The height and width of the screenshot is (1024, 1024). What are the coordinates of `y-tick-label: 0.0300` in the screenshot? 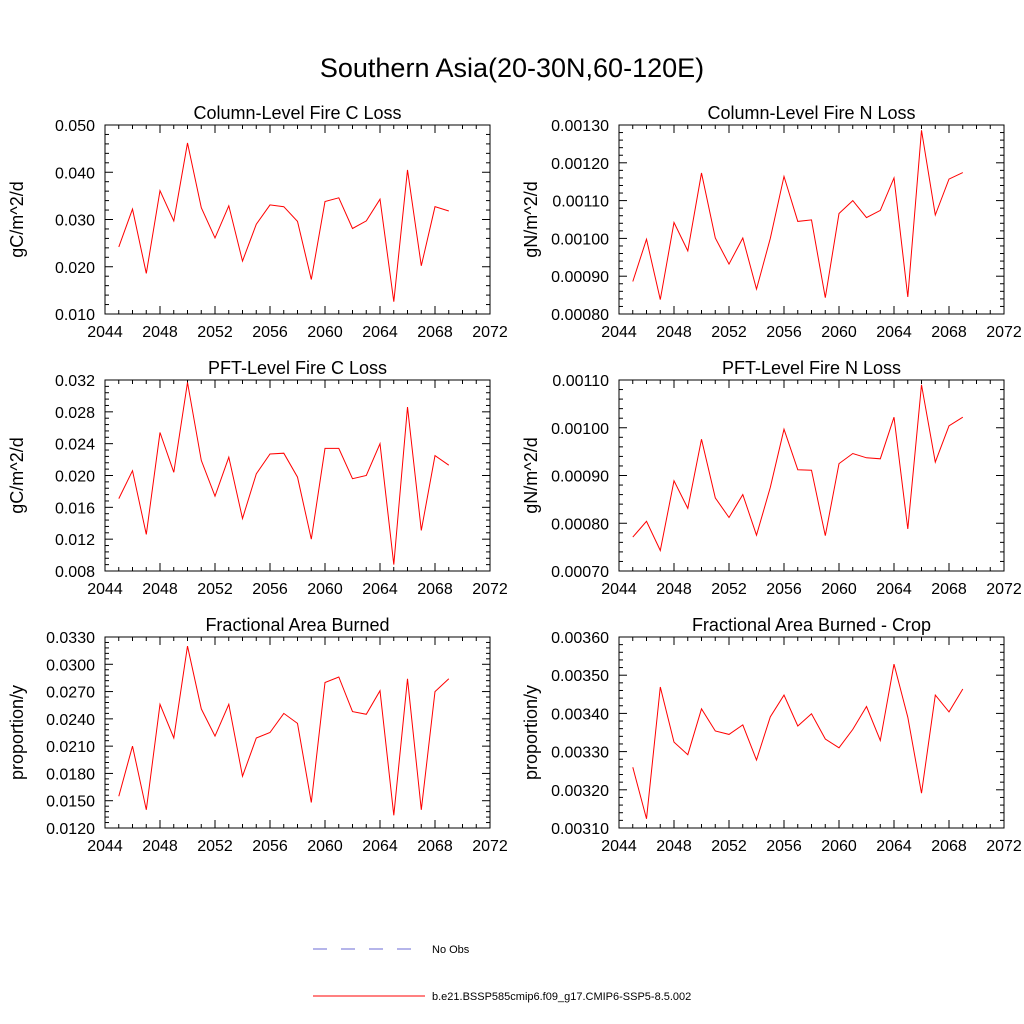 It's located at (70, 665).